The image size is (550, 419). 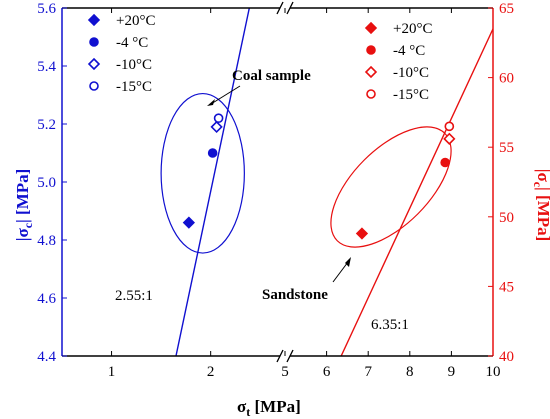 I want to click on y-left-tick-label: 5.4, so click(x=46, y=67).